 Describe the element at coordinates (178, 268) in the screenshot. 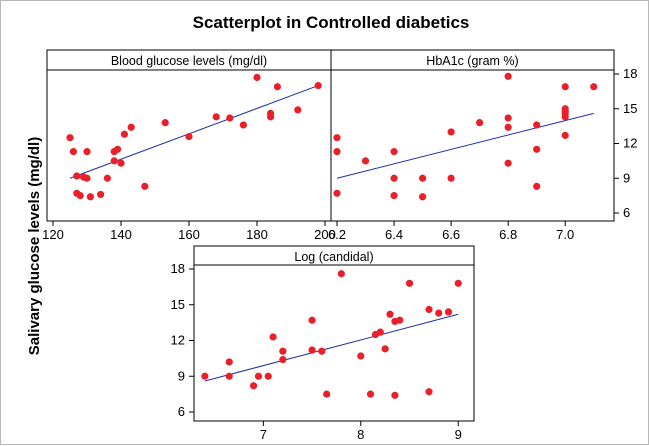

I see `y-tick-label: 18` at that location.